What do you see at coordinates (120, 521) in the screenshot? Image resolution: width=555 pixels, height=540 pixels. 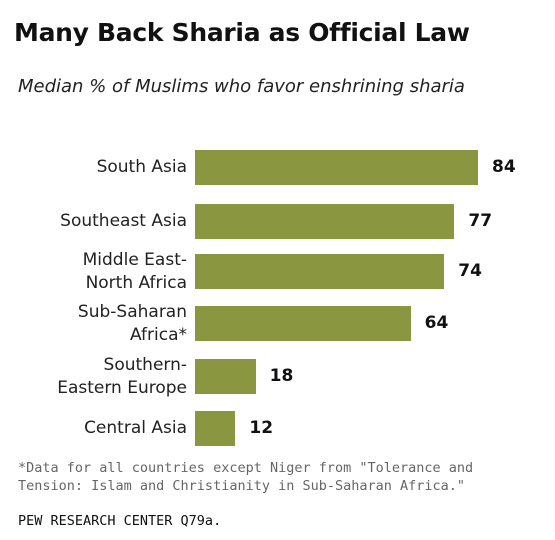 I see `source-note: PEW RESEARCH CENTER Q79a.` at bounding box center [120, 521].